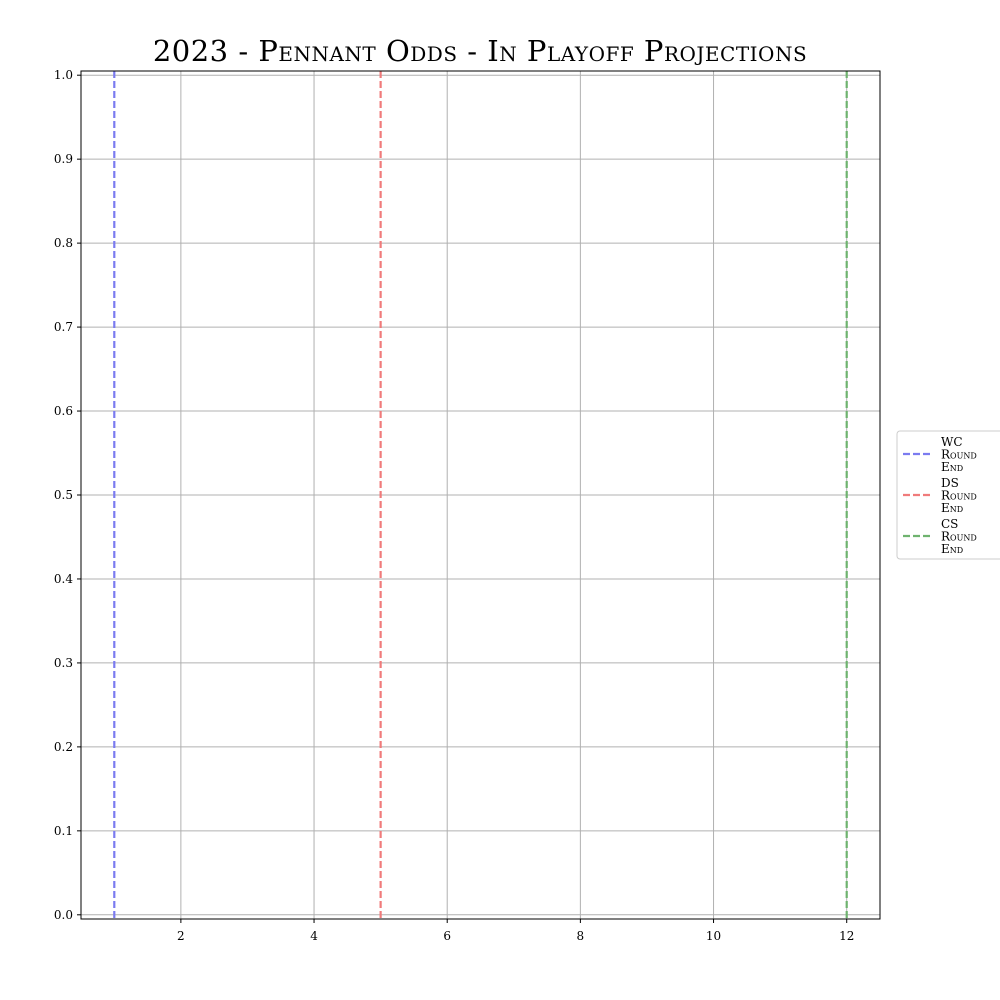  I want to click on legend-item: DS Round End, so click(940, 495).